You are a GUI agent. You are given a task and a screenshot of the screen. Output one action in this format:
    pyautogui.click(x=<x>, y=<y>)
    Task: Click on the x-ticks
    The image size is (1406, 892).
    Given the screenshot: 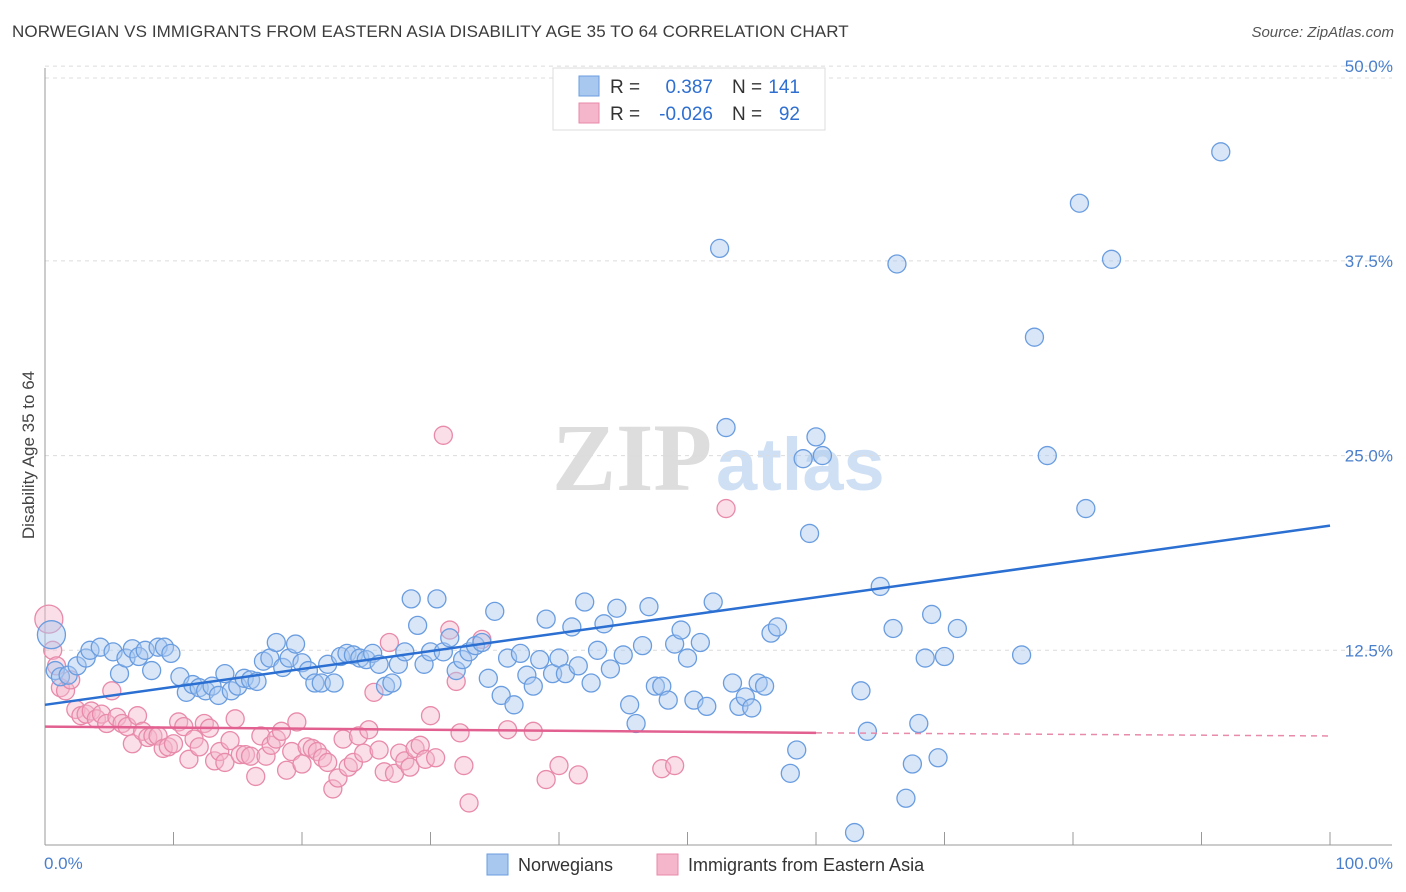 What is the action you would take?
    pyautogui.click(x=687, y=838)
    